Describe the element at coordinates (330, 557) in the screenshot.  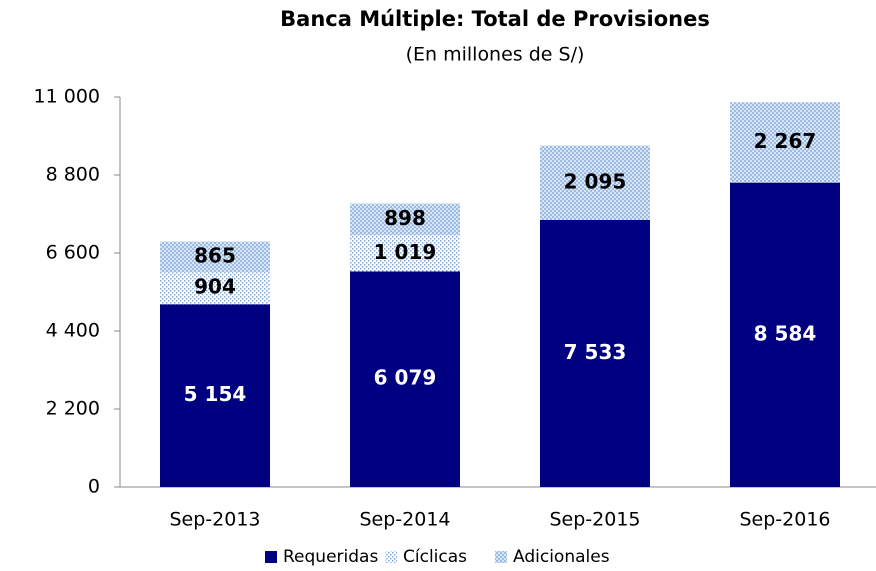
I see `legend-label: Requeridas` at that location.